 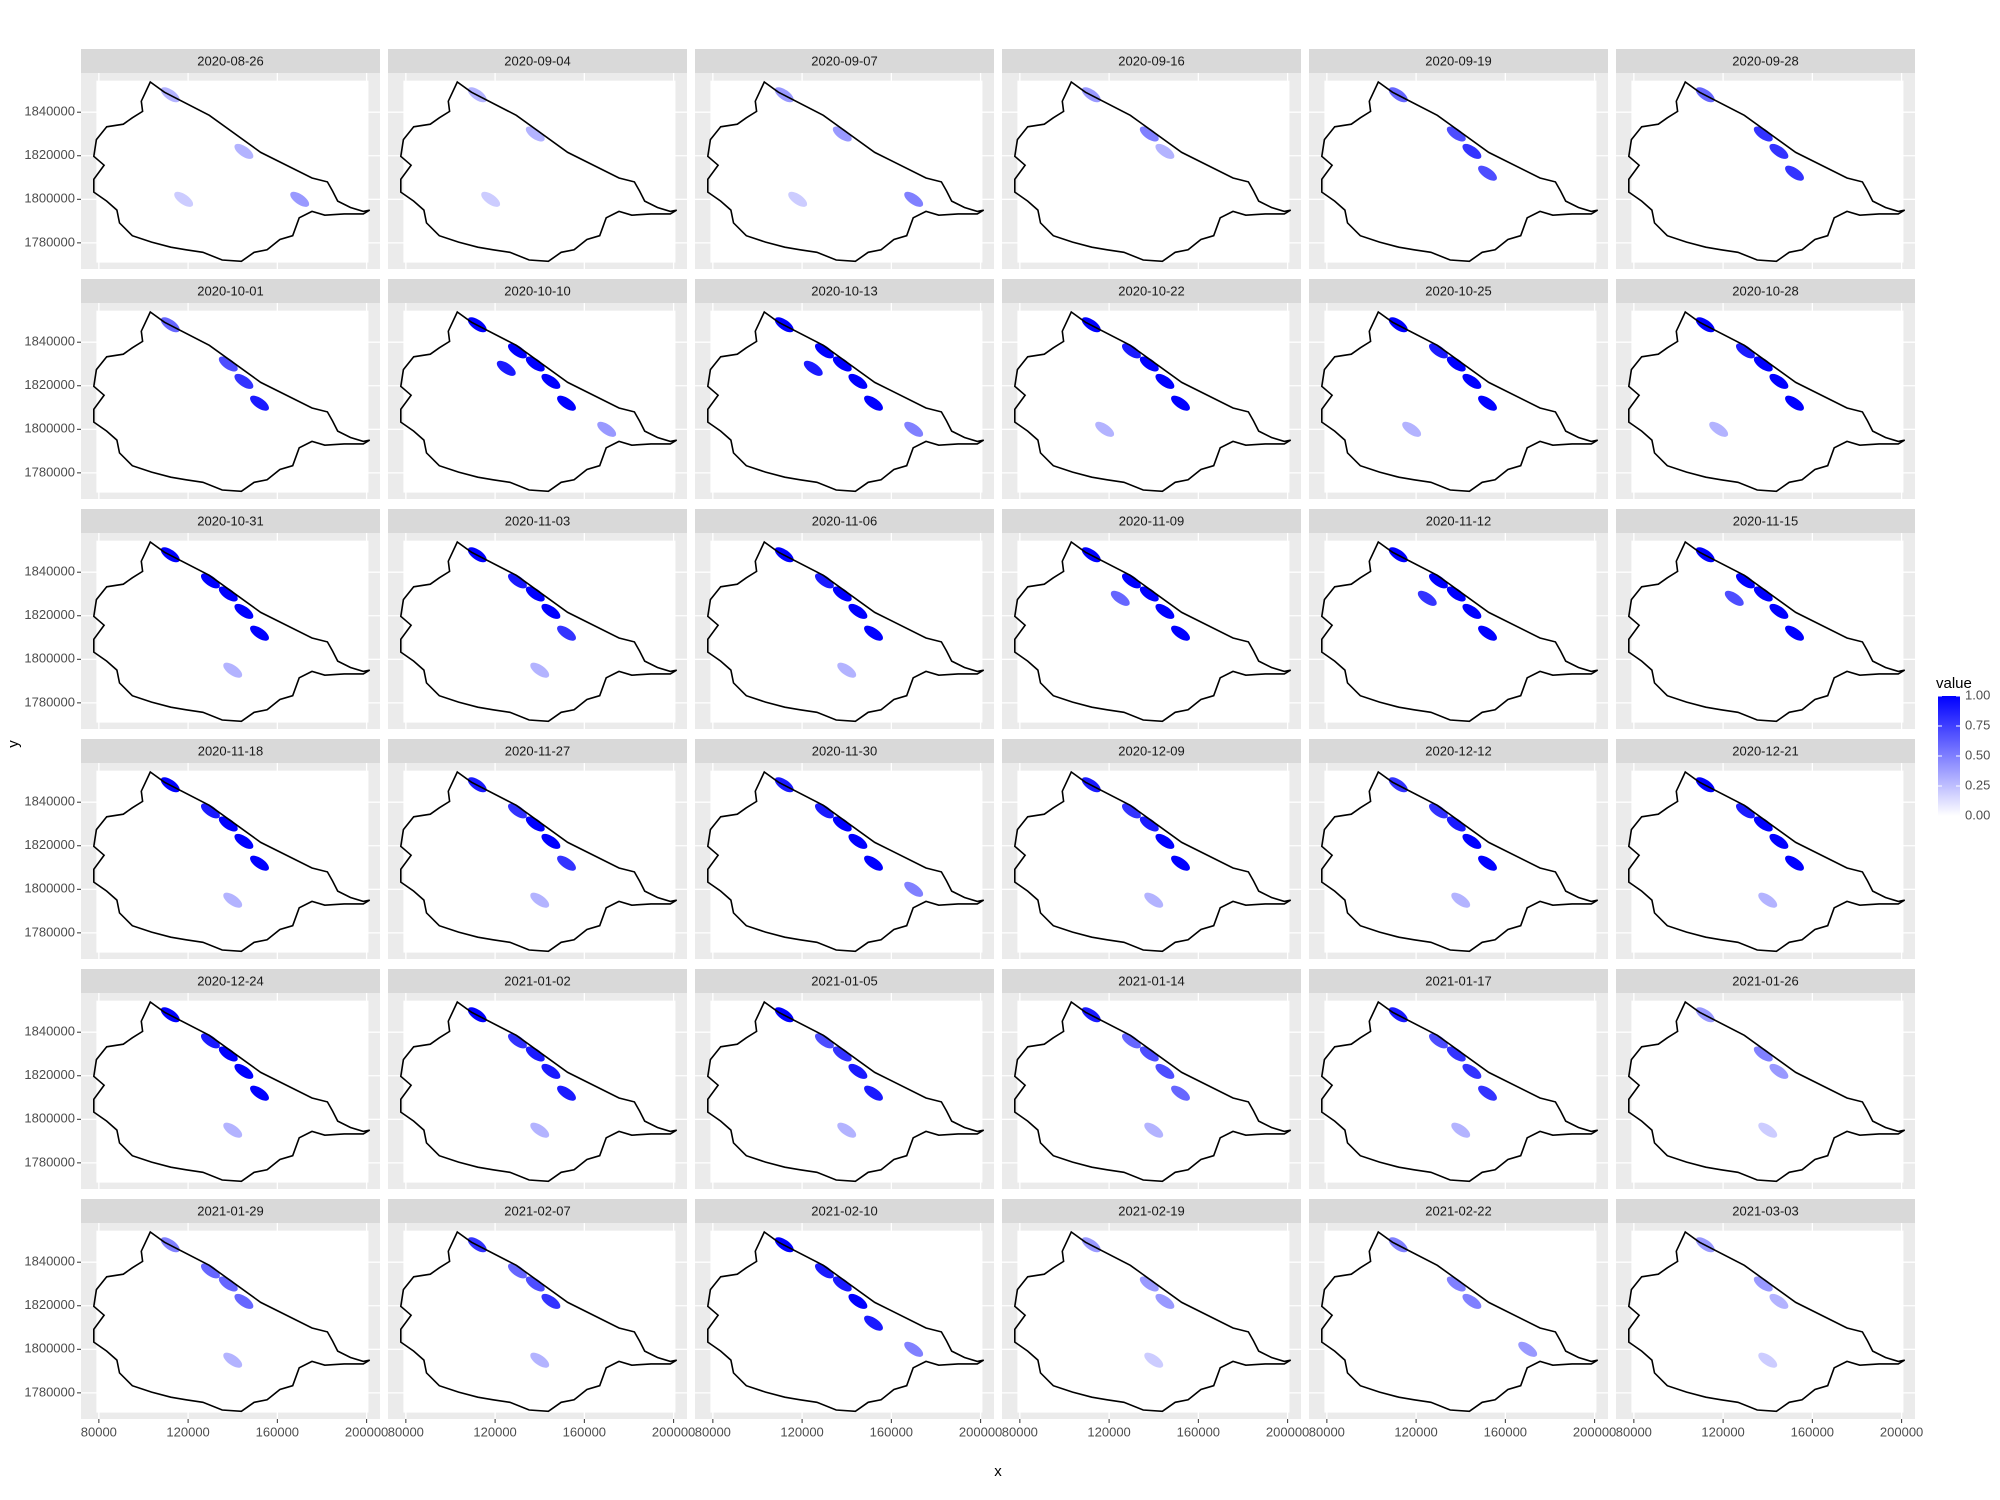 What do you see at coordinates (49, 801) in the screenshot?
I see `y-tick-label: 1840000` at bounding box center [49, 801].